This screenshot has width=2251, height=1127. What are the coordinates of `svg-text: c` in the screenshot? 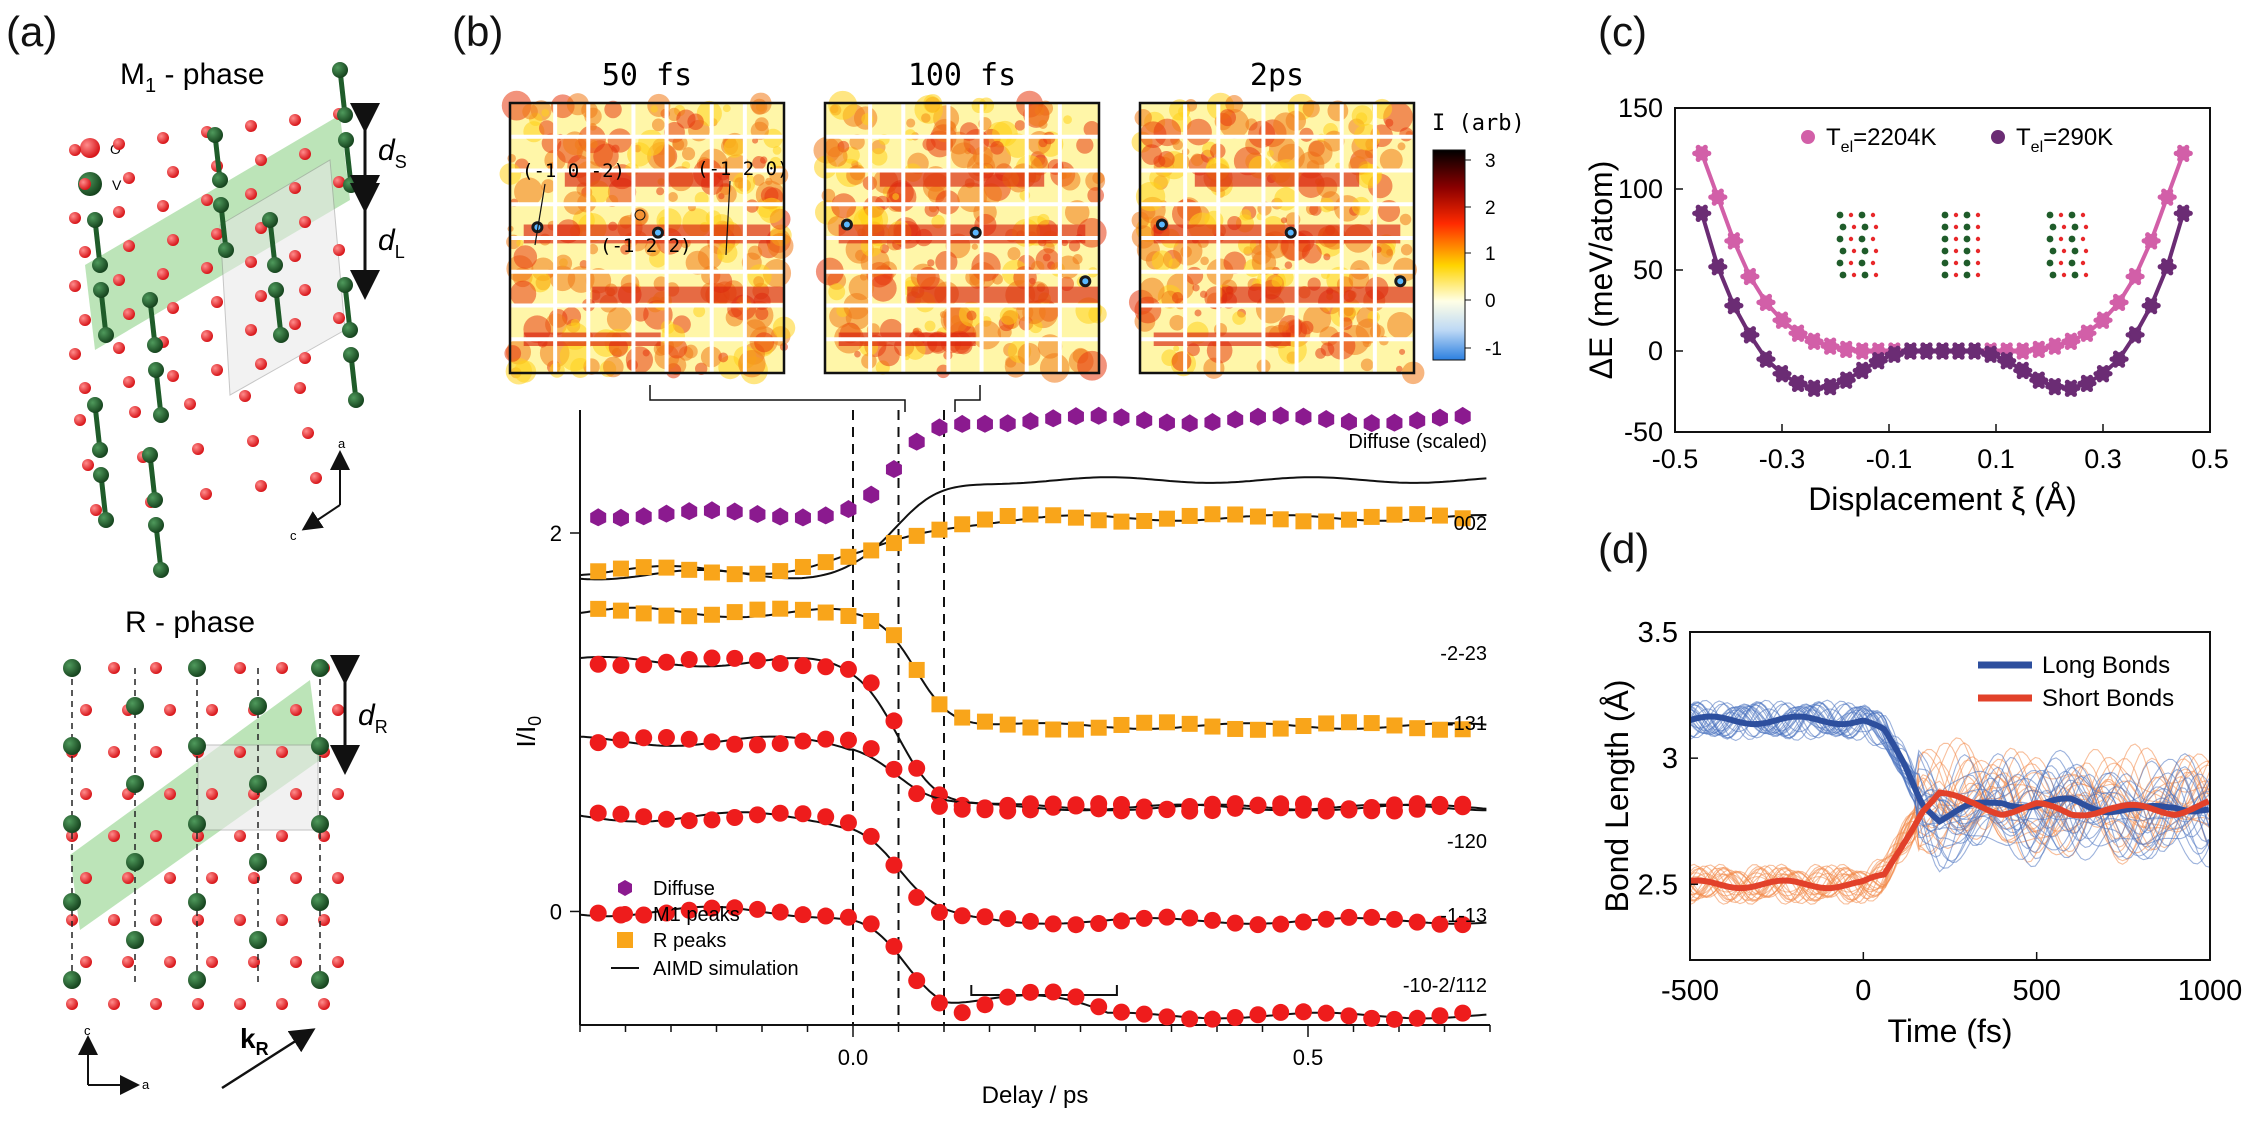 It's located at (87, 1030).